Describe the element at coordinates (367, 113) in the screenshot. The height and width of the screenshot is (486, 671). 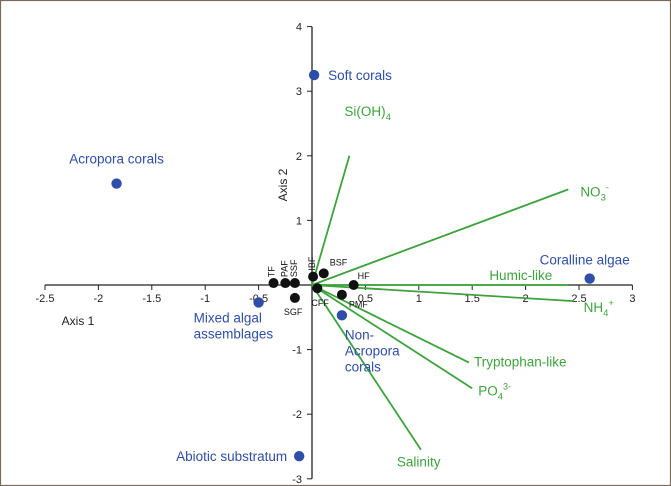
I see `vector-label-si-oh: Si(OH)4` at that location.